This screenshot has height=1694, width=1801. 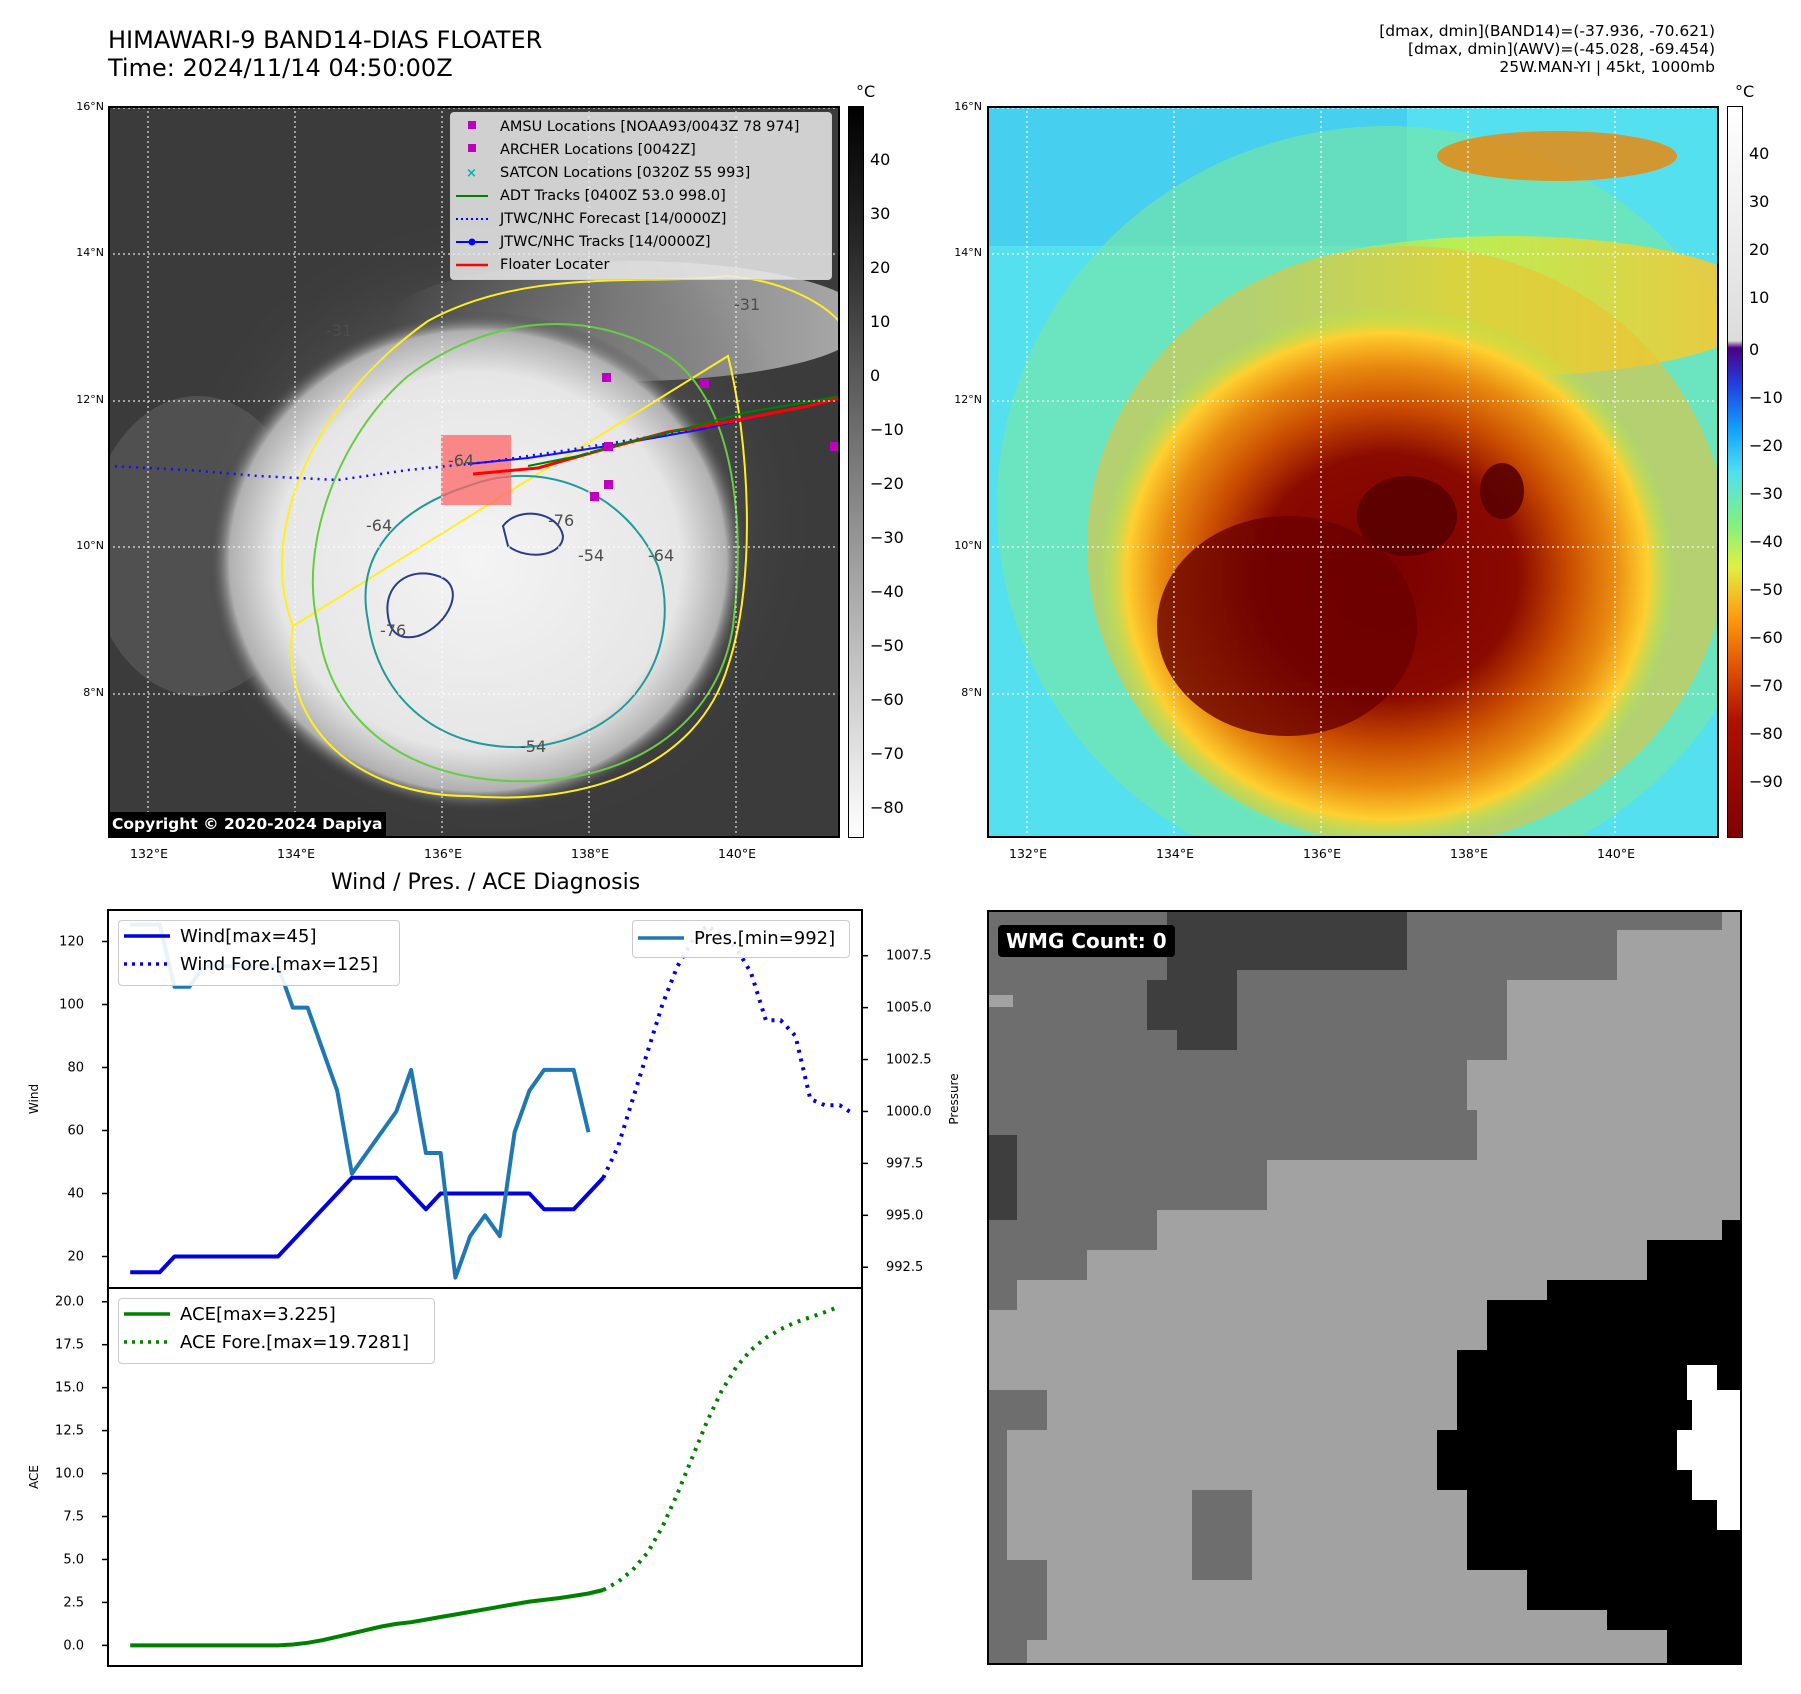 What do you see at coordinates (279, 964) in the screenshot?
I see `wind-forecast-legend-label: Wind Fore.[max=125]` at bounding box center [279, 964].